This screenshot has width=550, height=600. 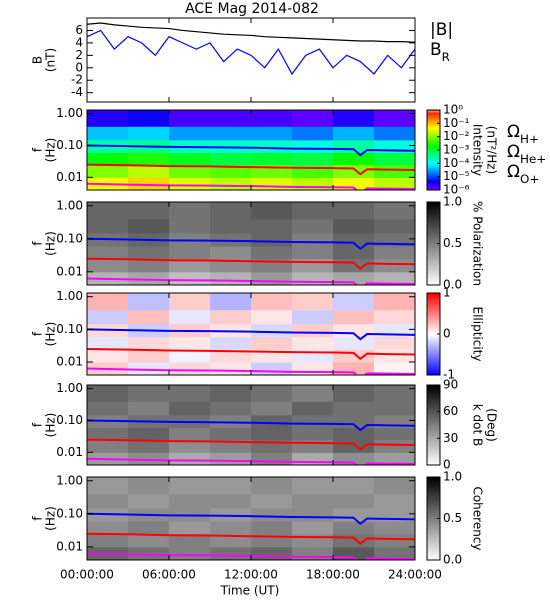 What do you see at coordinates (492, 425) in the screenshot?
I see `colorbar-label: (Deg)` at bounding box center [492, 425].